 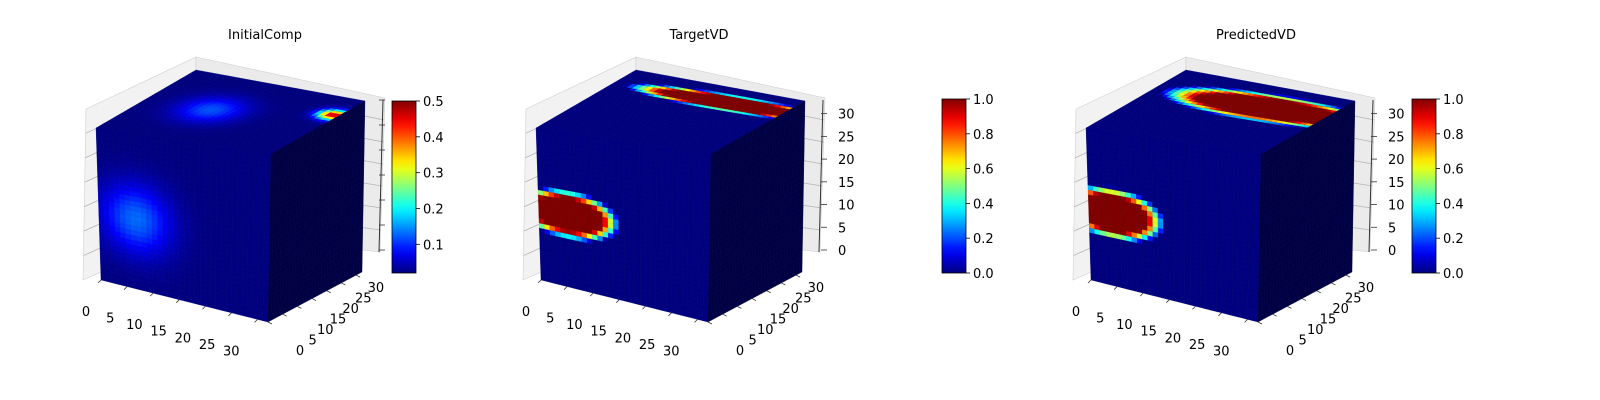 I want to click on colorbar-tick-label: 0.5, so click(x=433, y=102).